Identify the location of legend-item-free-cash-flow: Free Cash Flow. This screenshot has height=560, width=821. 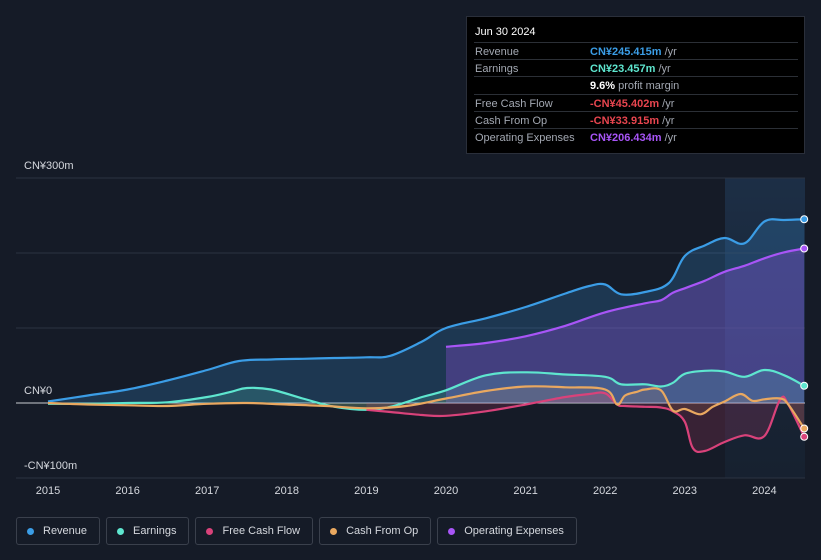
(254, 531).